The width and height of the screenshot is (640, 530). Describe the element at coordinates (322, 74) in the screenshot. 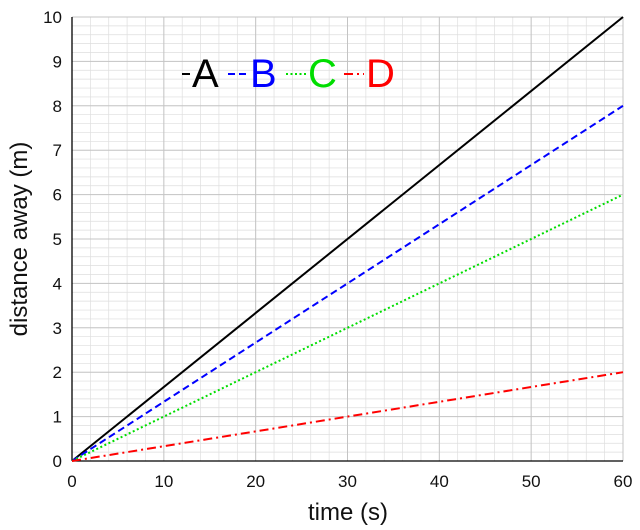

I see `legend-label-c: C` at that location.